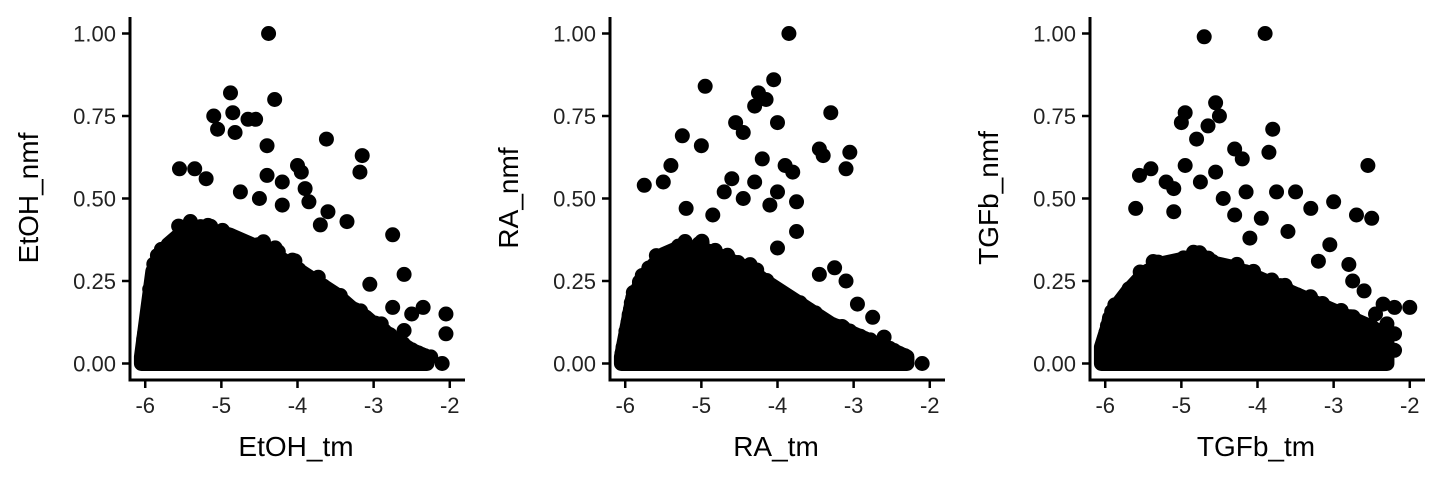 Image resolution: width=1440 pixels, height=480 pixels. I want to click on panel-tgfb-xtick-label: -3, so click(1334, 405).